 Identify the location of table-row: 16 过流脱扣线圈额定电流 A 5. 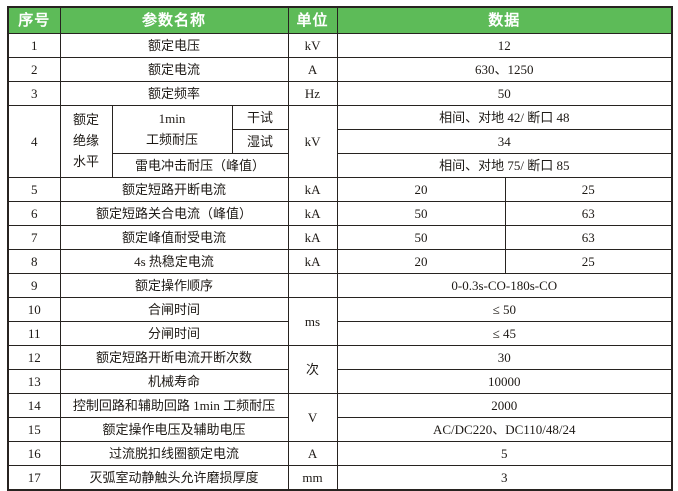
(340, 453).